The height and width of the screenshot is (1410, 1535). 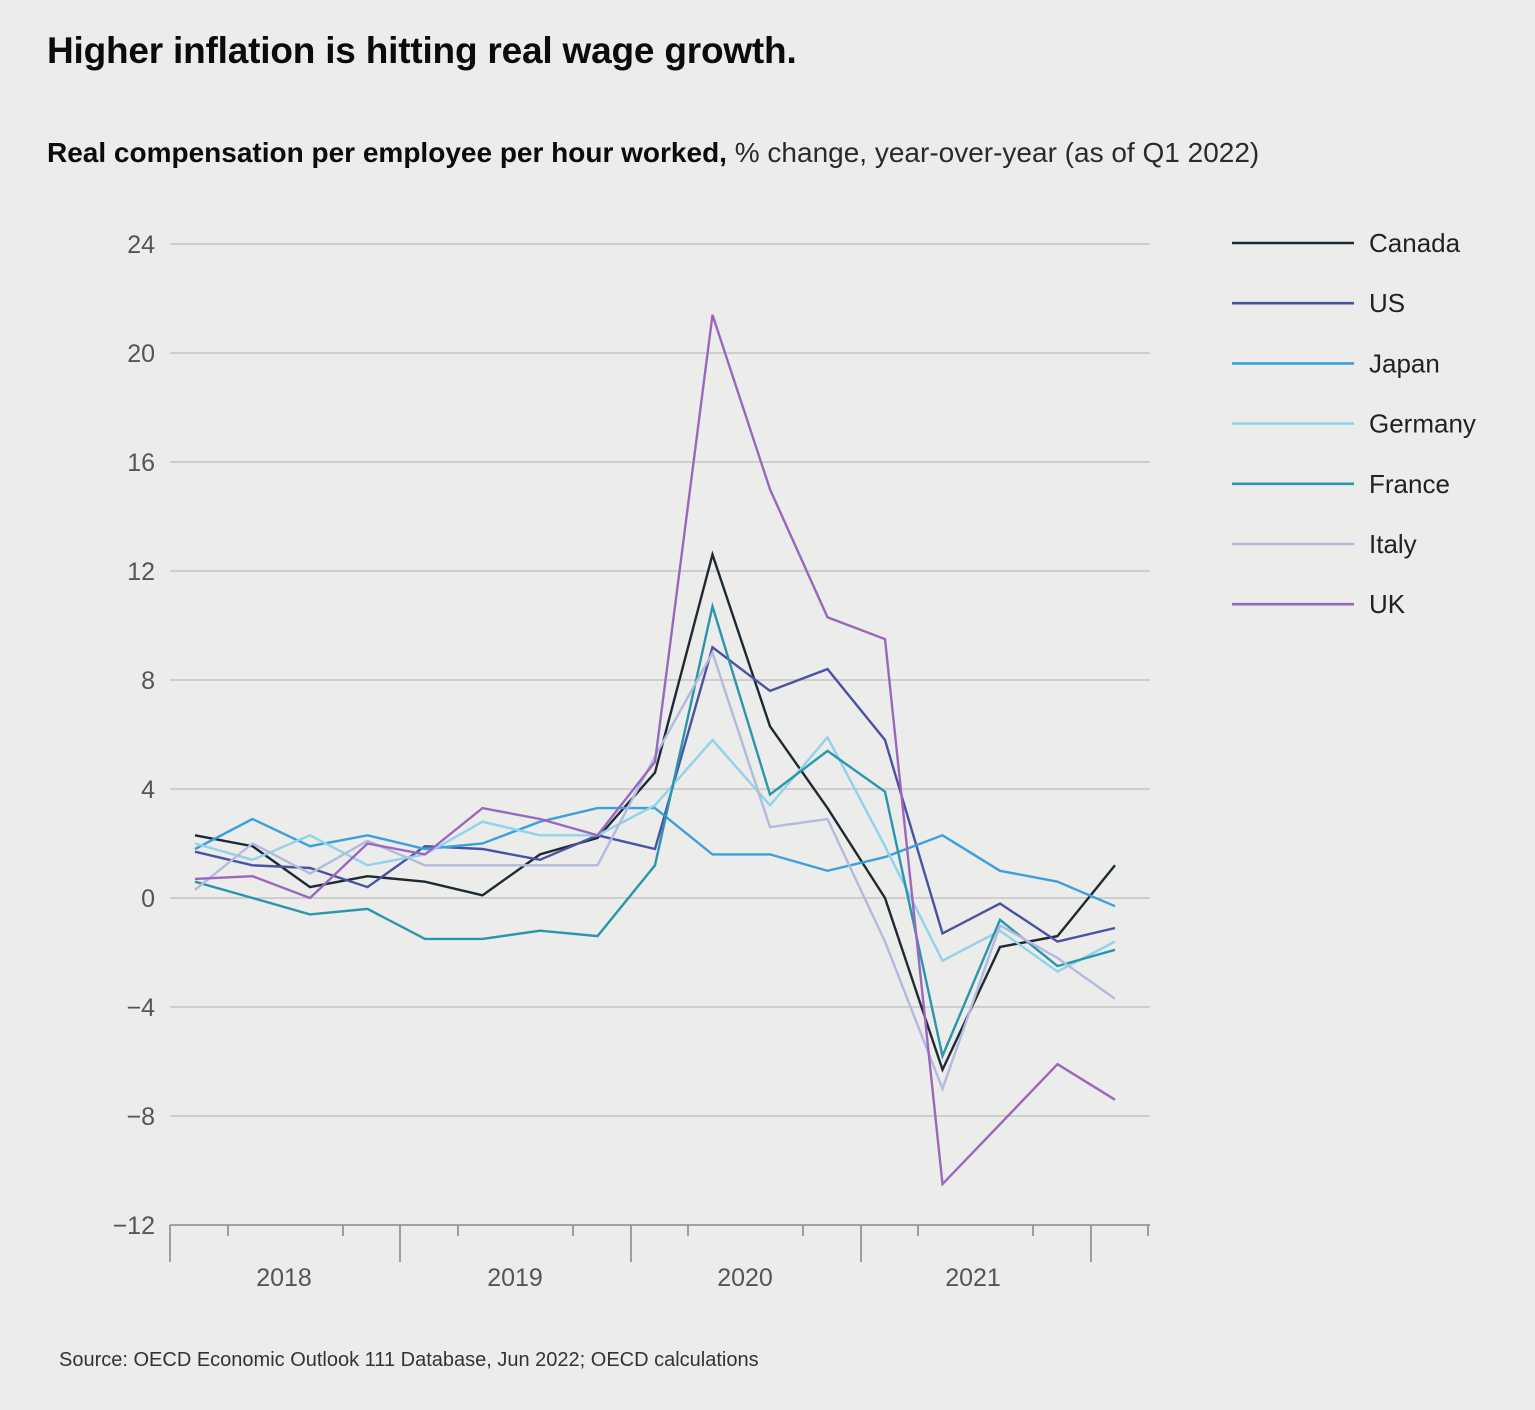 I want to click on y-tick-label: −4, so click(x=140, y=1008).